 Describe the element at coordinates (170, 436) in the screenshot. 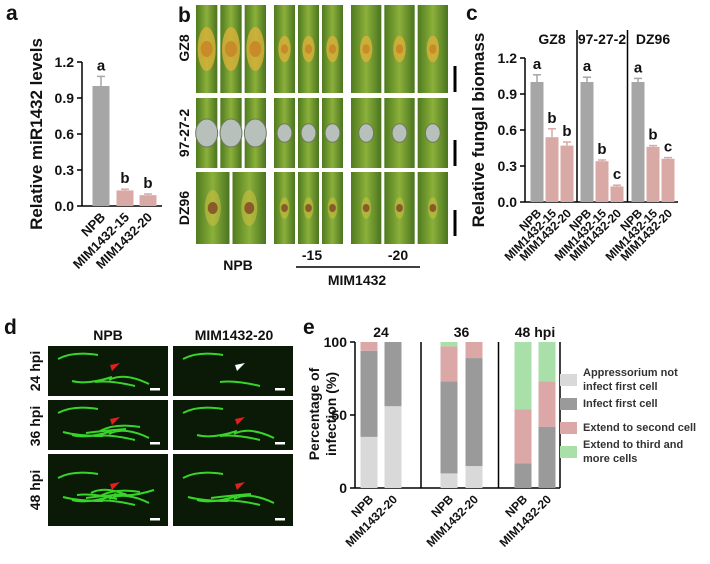

I see `microscopy-photos` at that location.